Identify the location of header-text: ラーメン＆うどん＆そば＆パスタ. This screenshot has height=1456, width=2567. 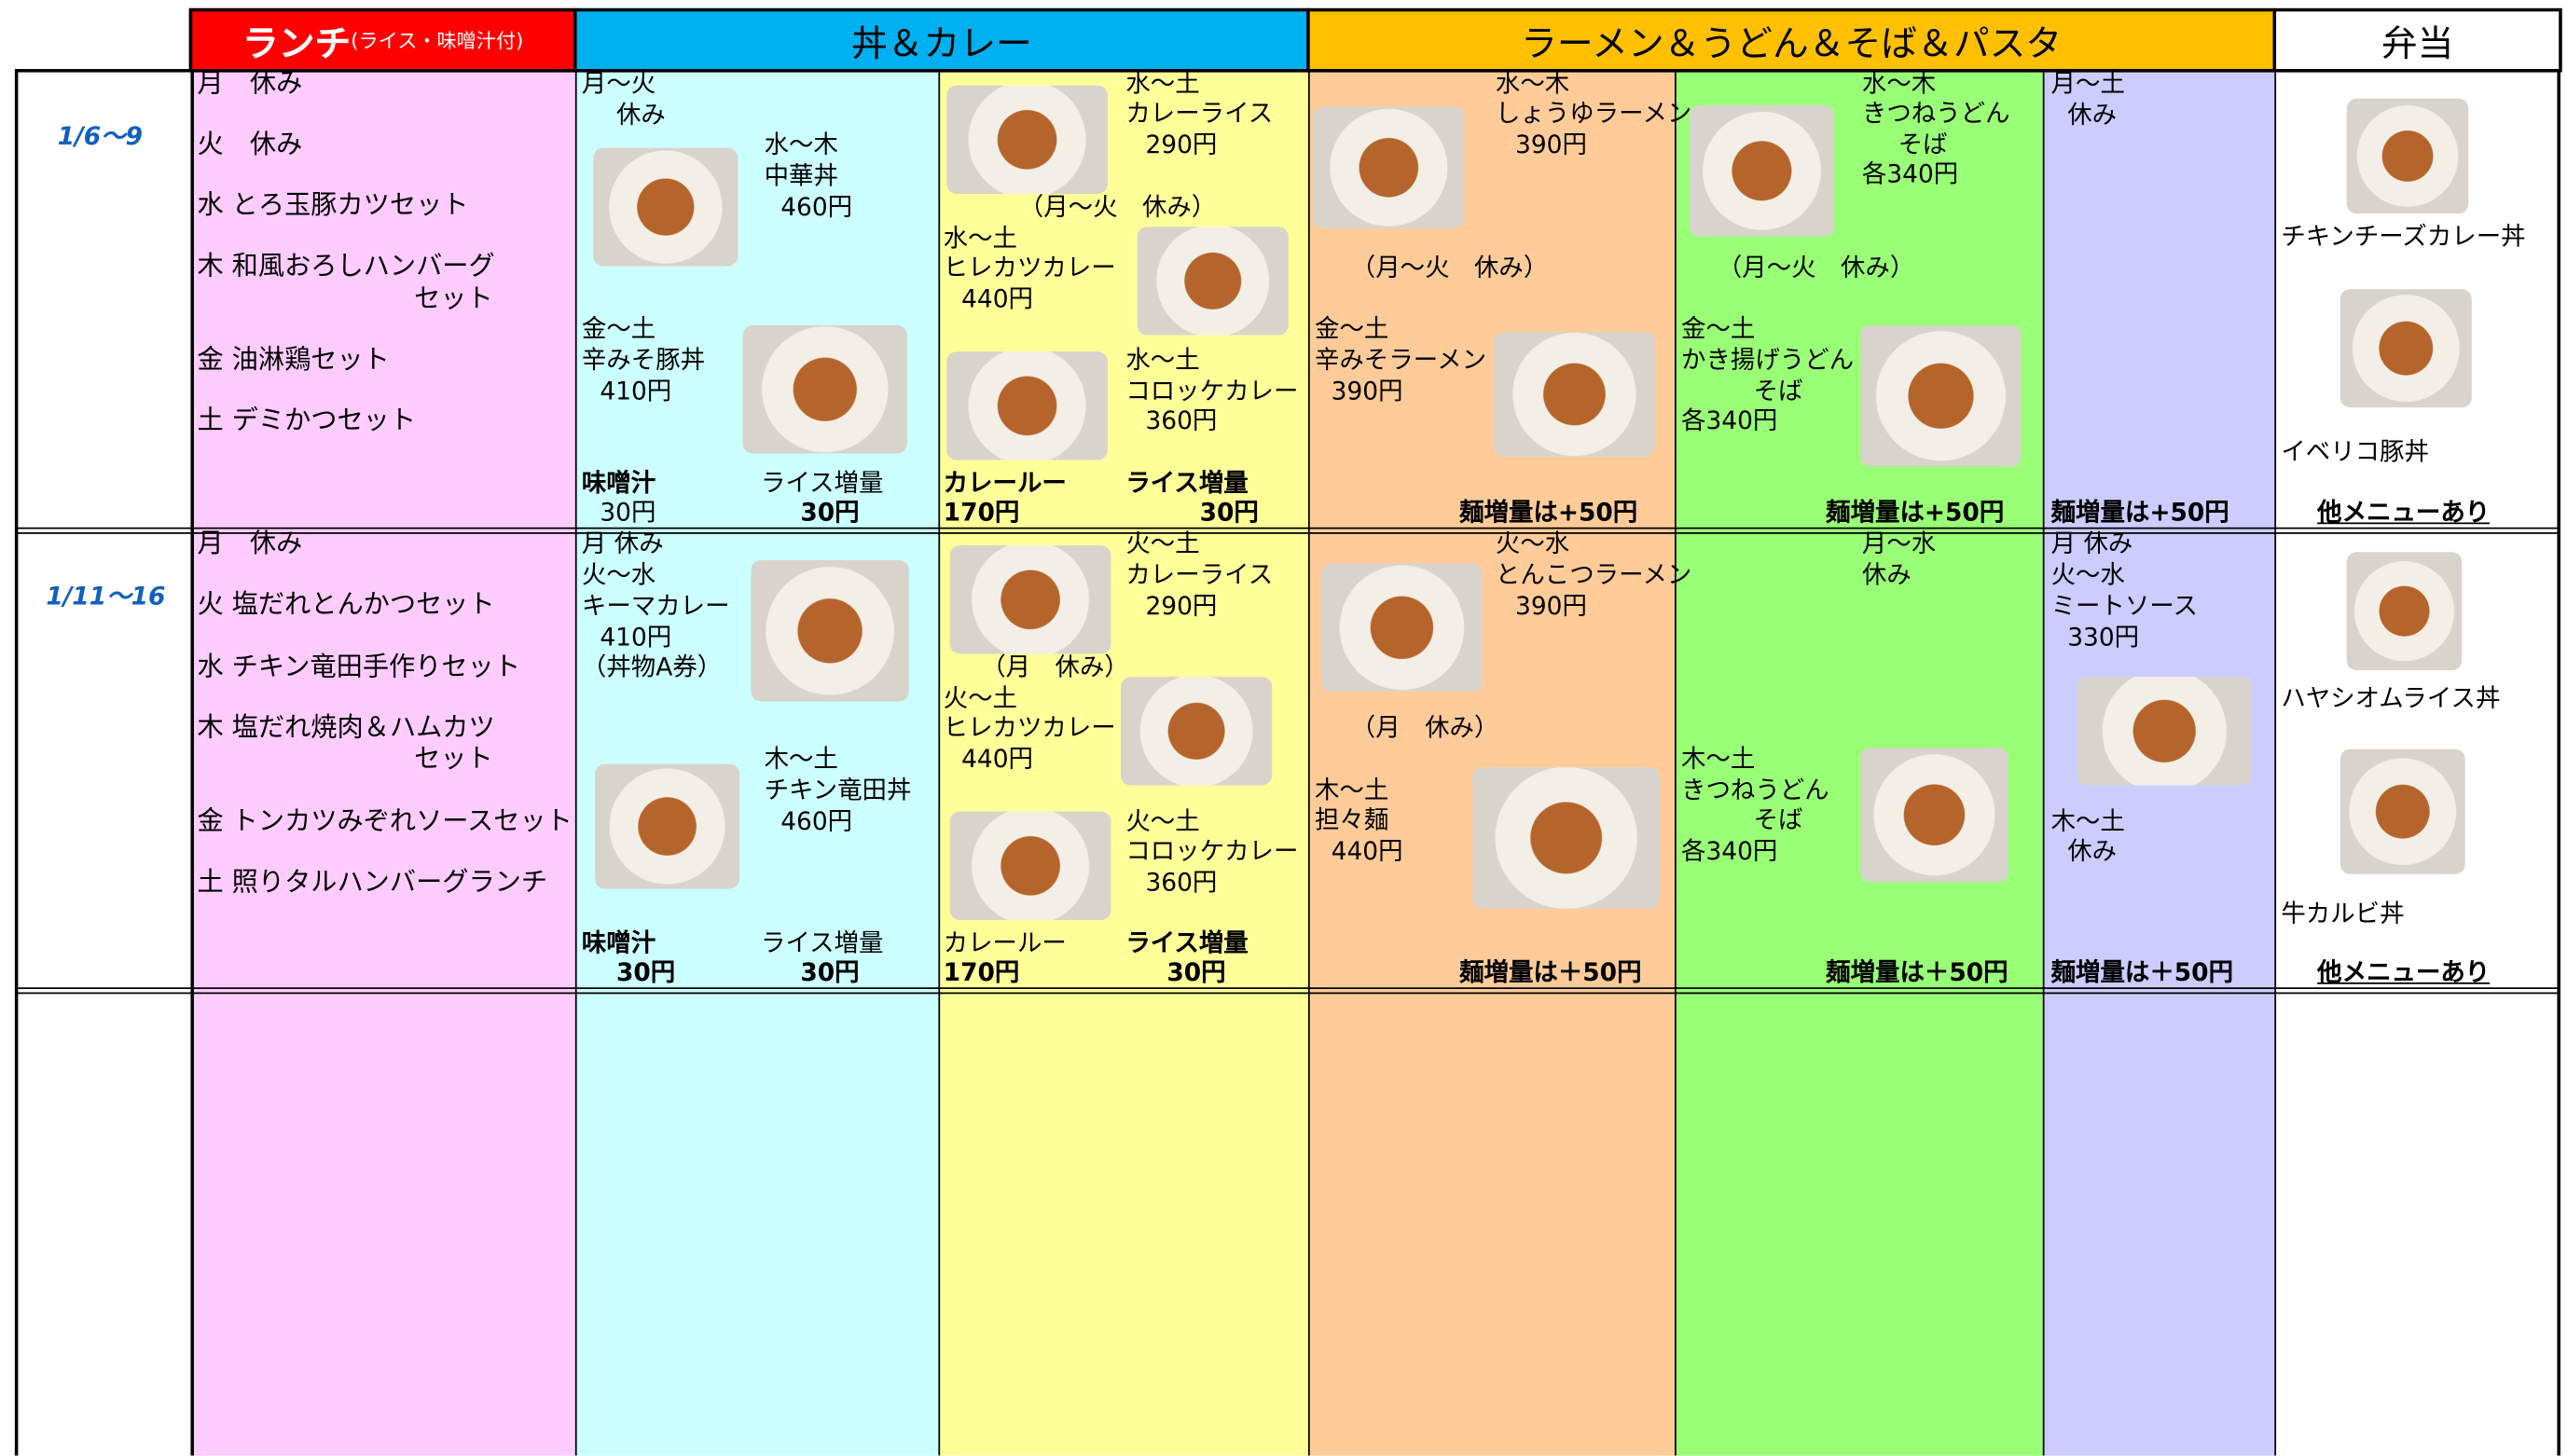
(1792, 44).